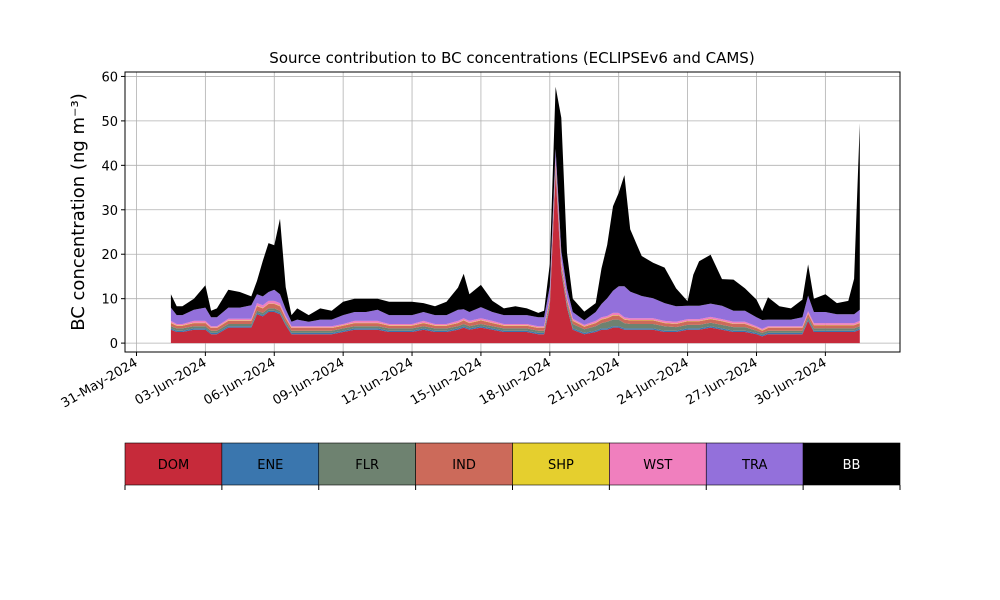  What do you see at coordinates (100, 383) in the screenshot?
I see `x-tick-label: 31-May-2024` at bounding box center [100, 383].